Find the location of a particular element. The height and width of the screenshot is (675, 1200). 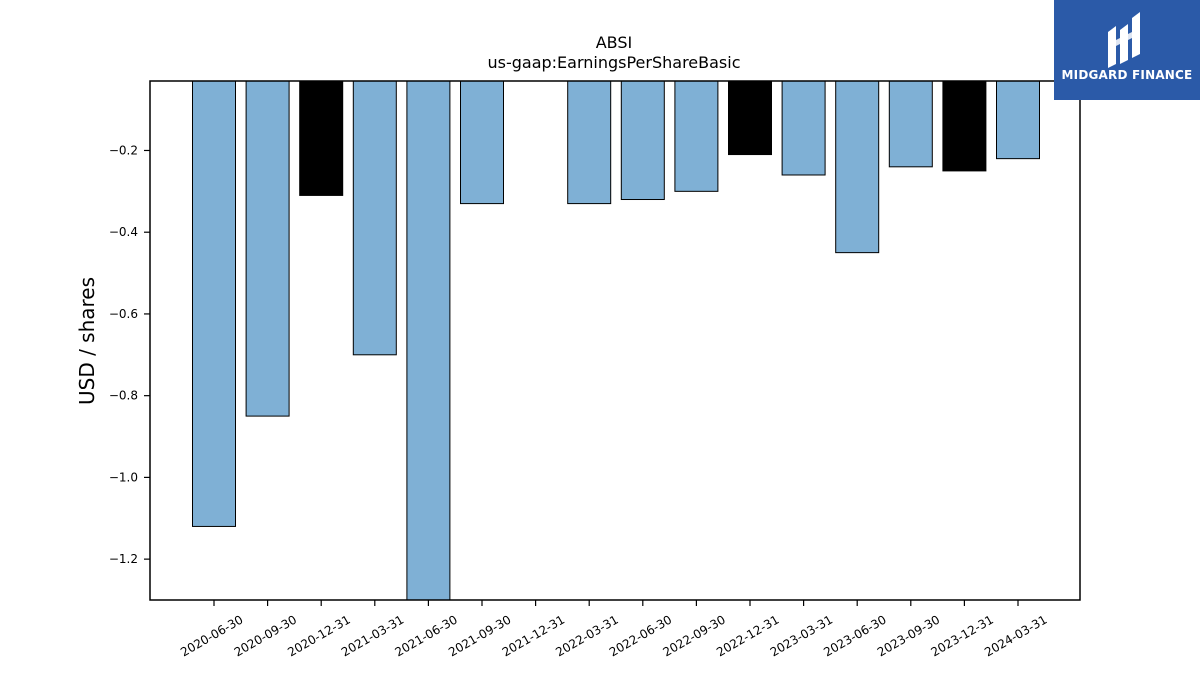

chart-title: ABSI is located at coordinates (614, 42).